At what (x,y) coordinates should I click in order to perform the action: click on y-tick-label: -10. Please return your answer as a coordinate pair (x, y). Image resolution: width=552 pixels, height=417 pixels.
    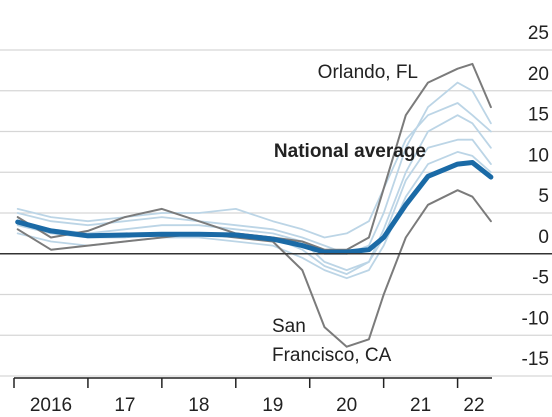
    Looking at the image, I should click on (535, 318).